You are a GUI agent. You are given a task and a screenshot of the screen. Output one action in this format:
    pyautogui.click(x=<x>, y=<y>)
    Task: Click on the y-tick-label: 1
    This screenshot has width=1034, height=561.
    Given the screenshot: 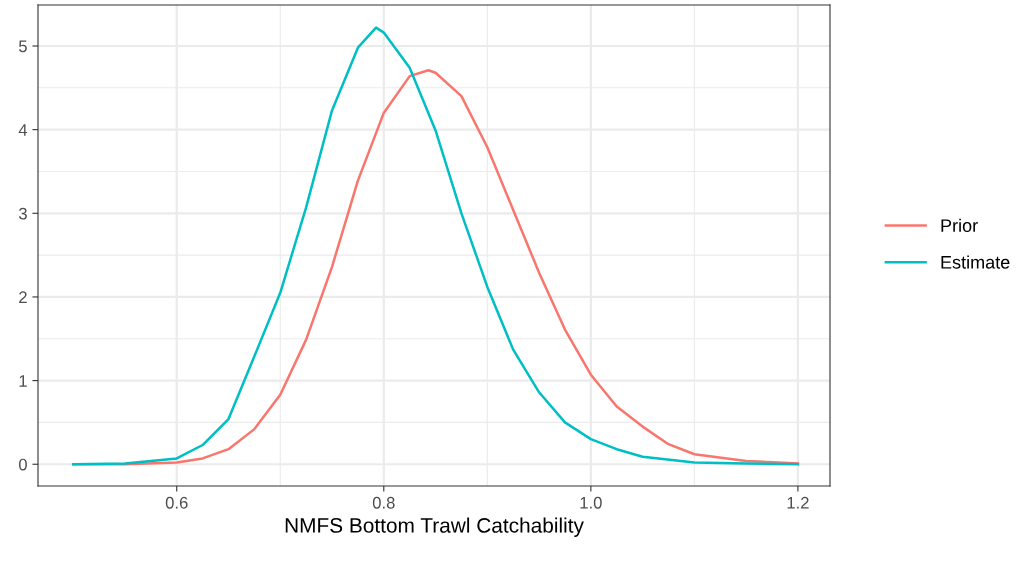 What is the action you would take?
    pyautogui.click(x=23, y=381)
    